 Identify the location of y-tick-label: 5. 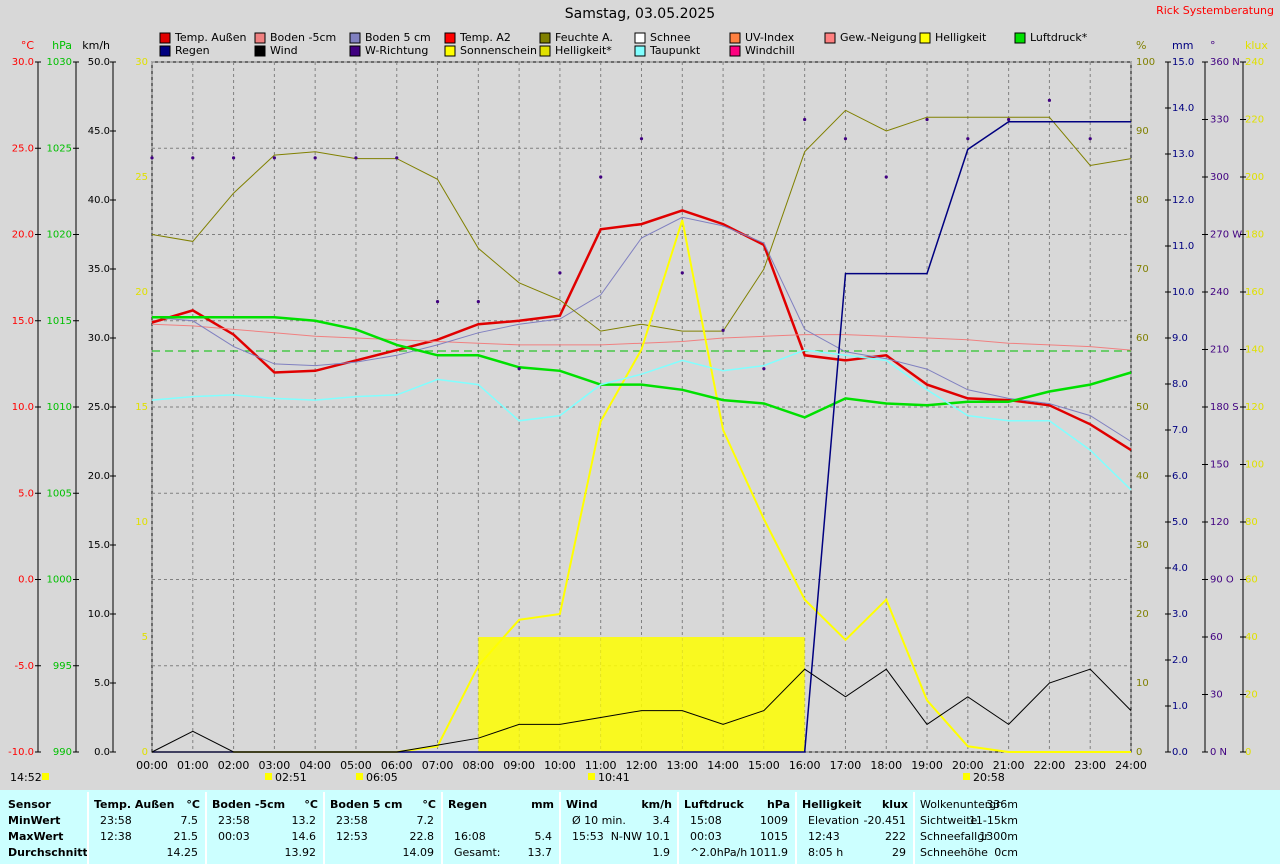
(145, 637).